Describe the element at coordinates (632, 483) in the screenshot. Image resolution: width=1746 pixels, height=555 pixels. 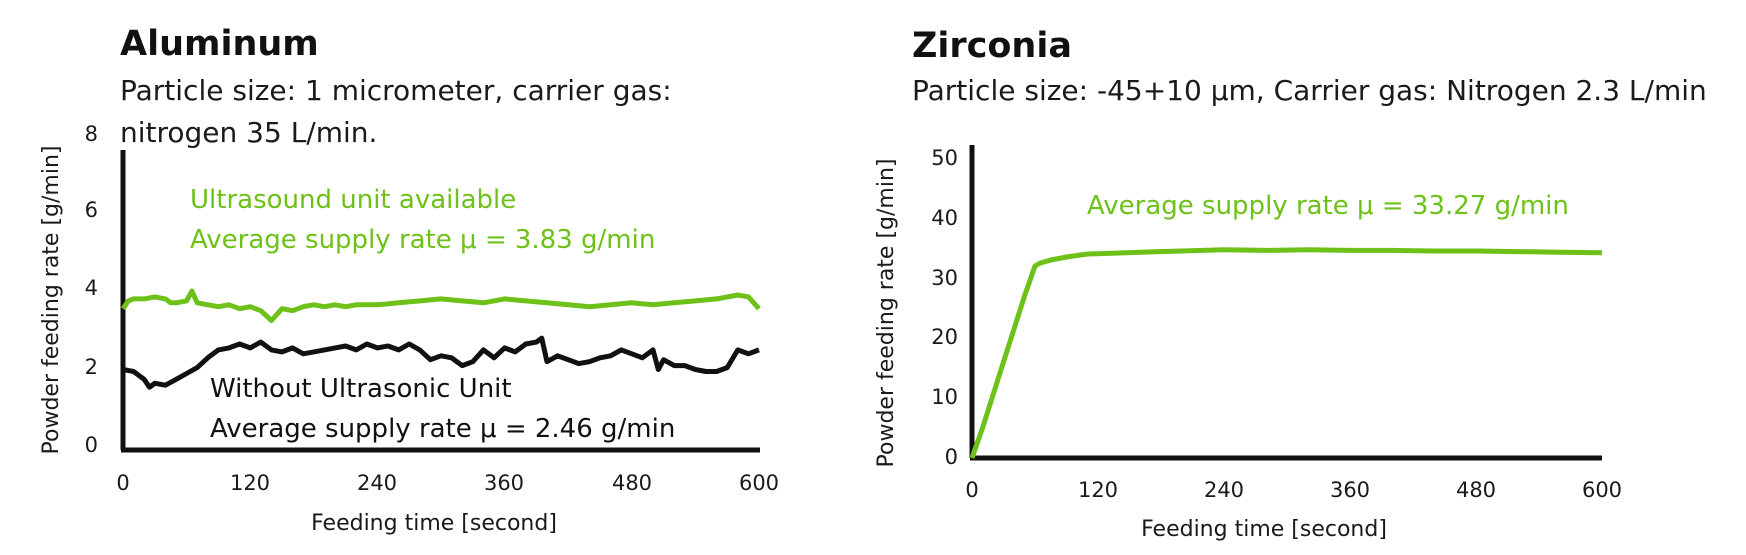
I see `aluminum-x-tick-480: 480` at that location.